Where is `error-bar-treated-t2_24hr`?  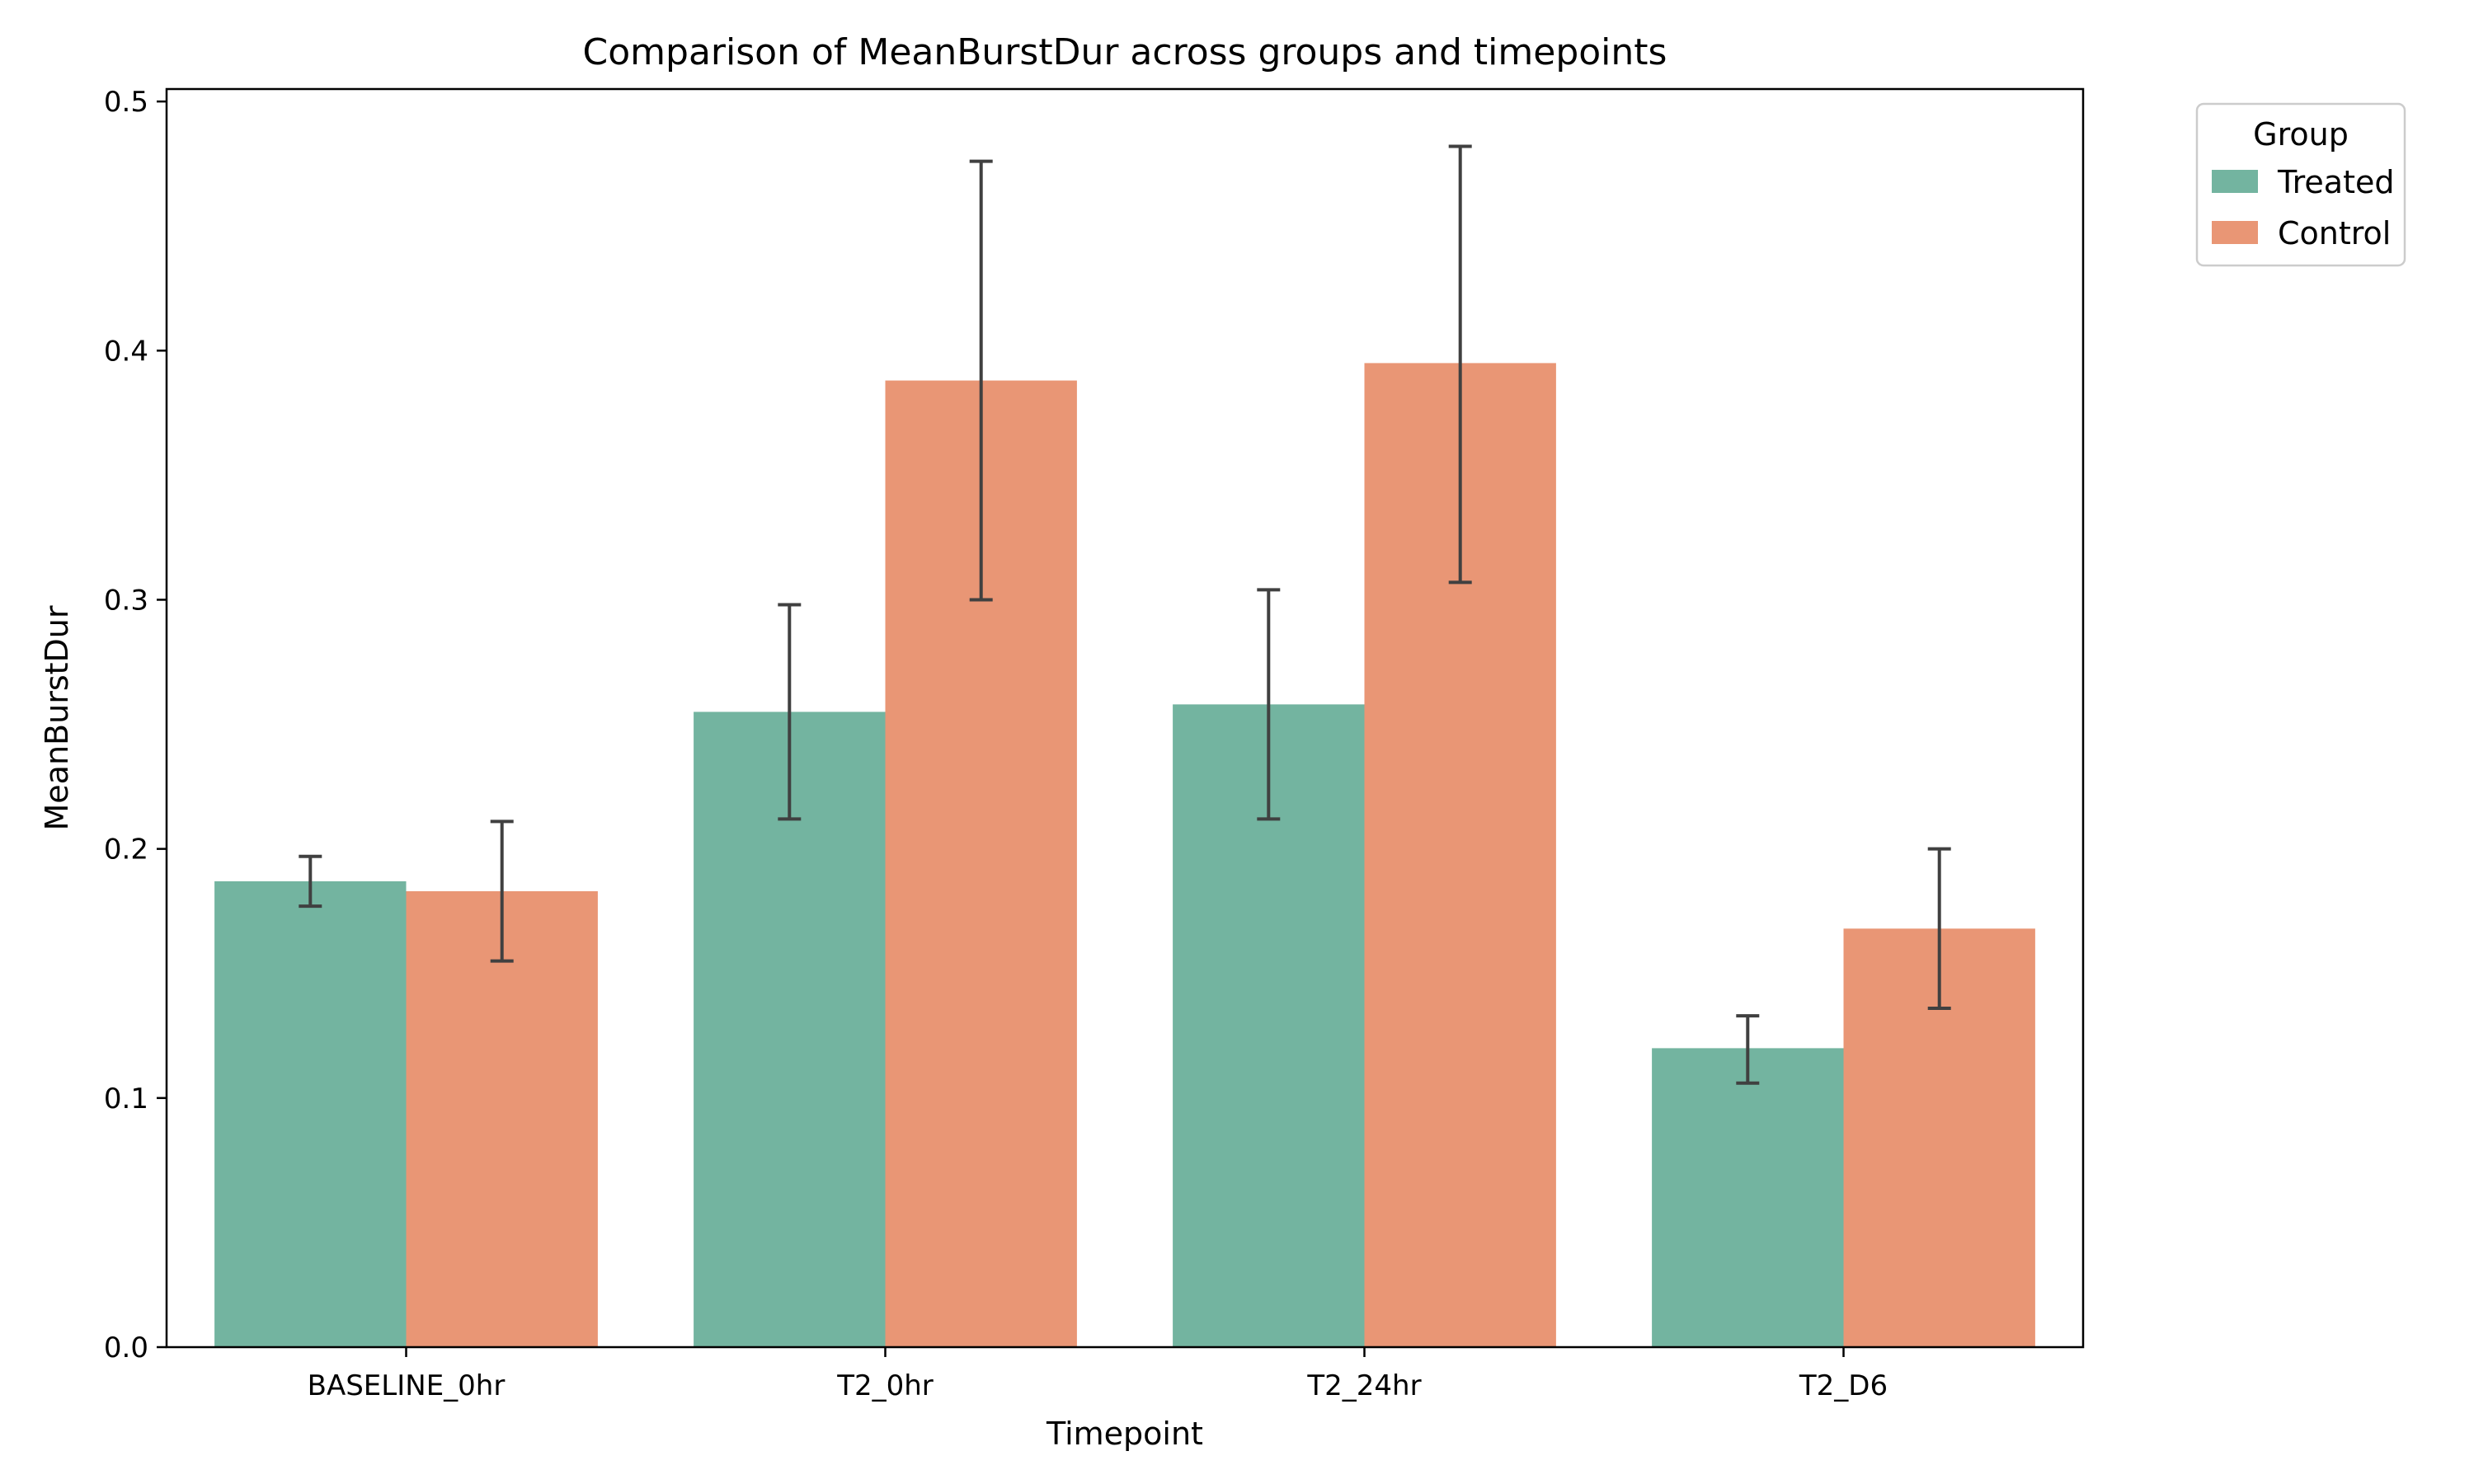 error-bar-treated-t2_24hr is located at coordinates (1269, 704).